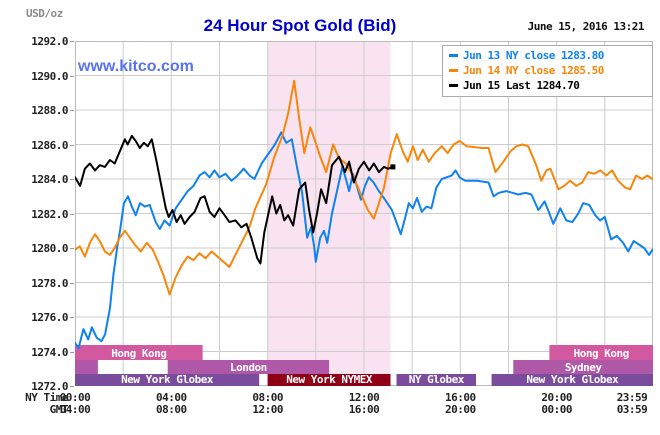  I want to click on chart-title: 24 Hour Spot Gold (Bid), so click(300, 25).